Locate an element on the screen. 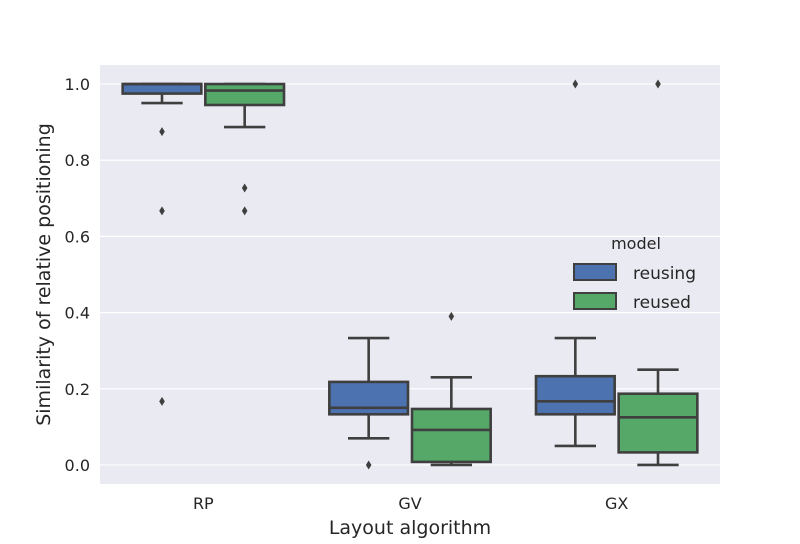  x-tick-label: RP is located at coordinates (203, 503).